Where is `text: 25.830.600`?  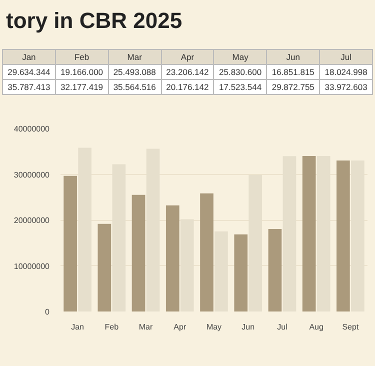 text: 25.830.600 is located at coordinates (240, 72).